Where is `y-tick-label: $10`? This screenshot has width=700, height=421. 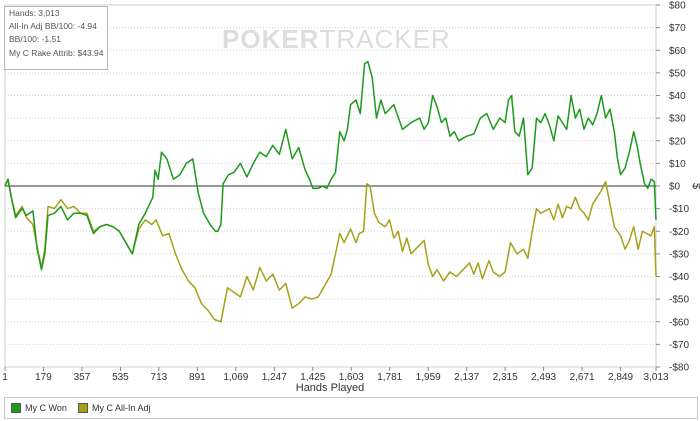 y-tick-label: $10 is located at coordinates (677, 164).